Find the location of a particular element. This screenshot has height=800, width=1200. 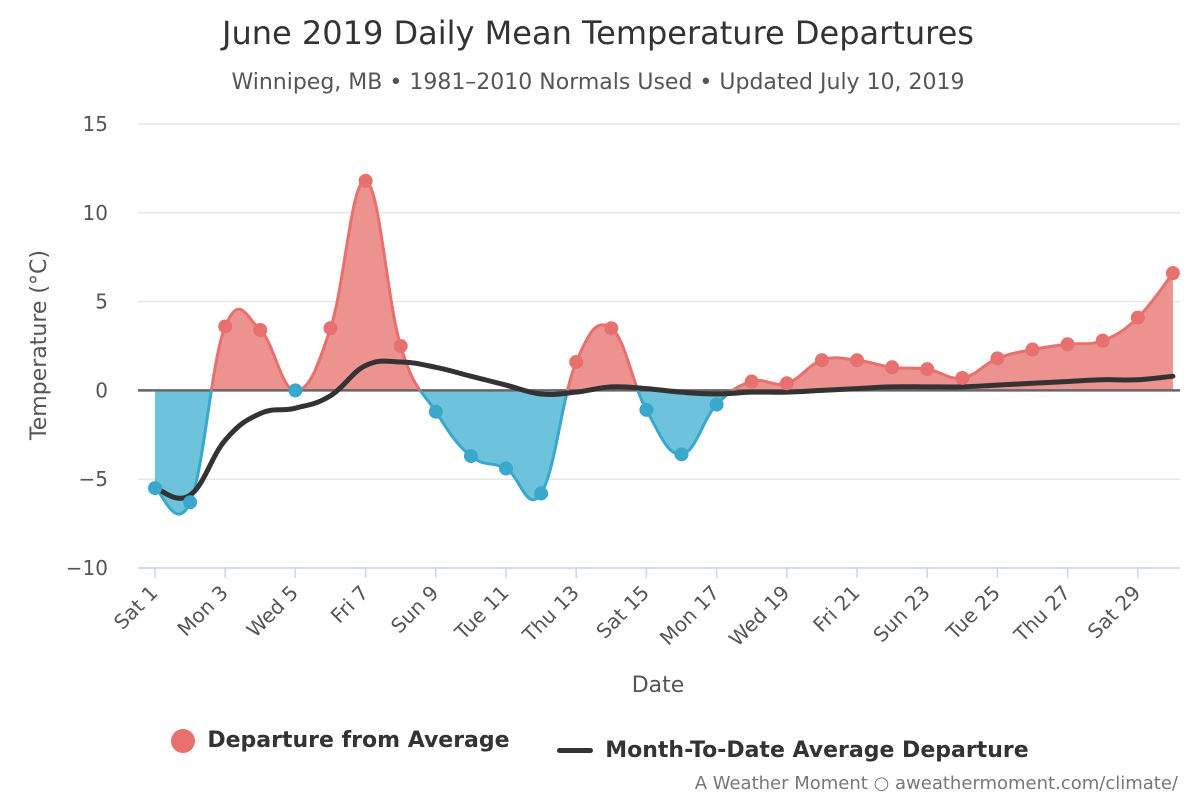

y-tick-label: 5 is located at coordinates (101, 302).